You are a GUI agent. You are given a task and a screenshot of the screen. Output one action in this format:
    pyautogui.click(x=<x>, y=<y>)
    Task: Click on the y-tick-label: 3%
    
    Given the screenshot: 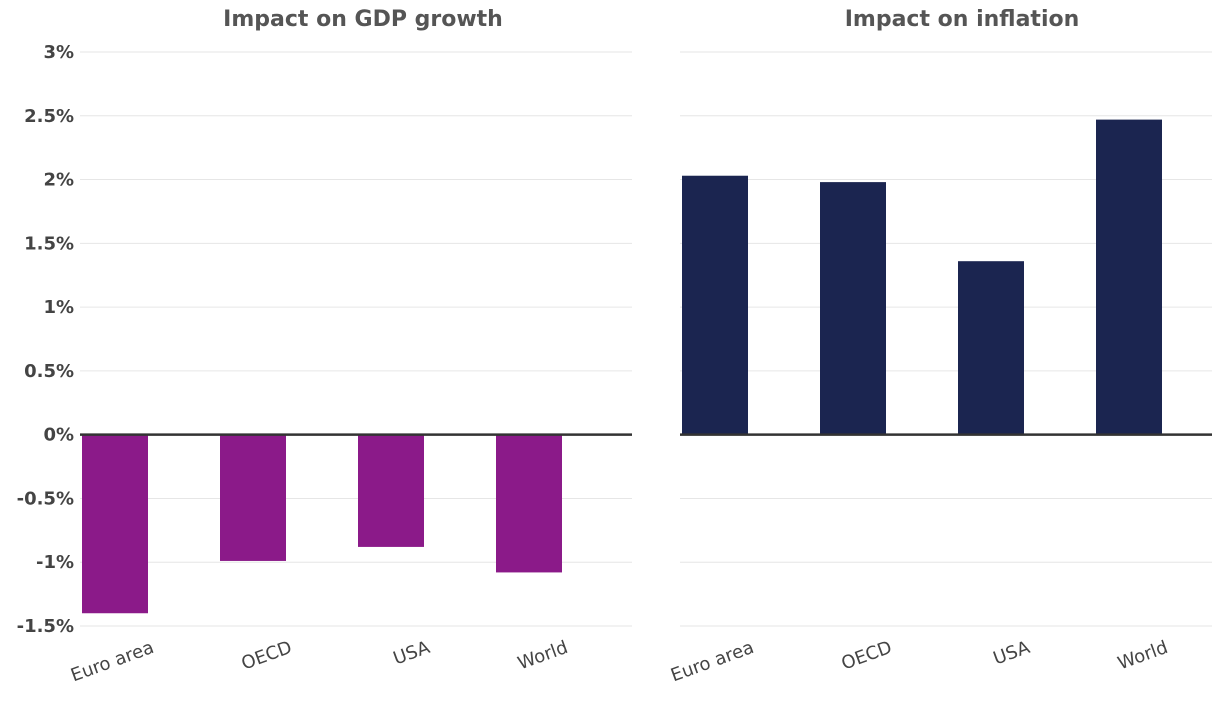 What is the action you would take?
    pyautogui.click(x=58, y=52)
    